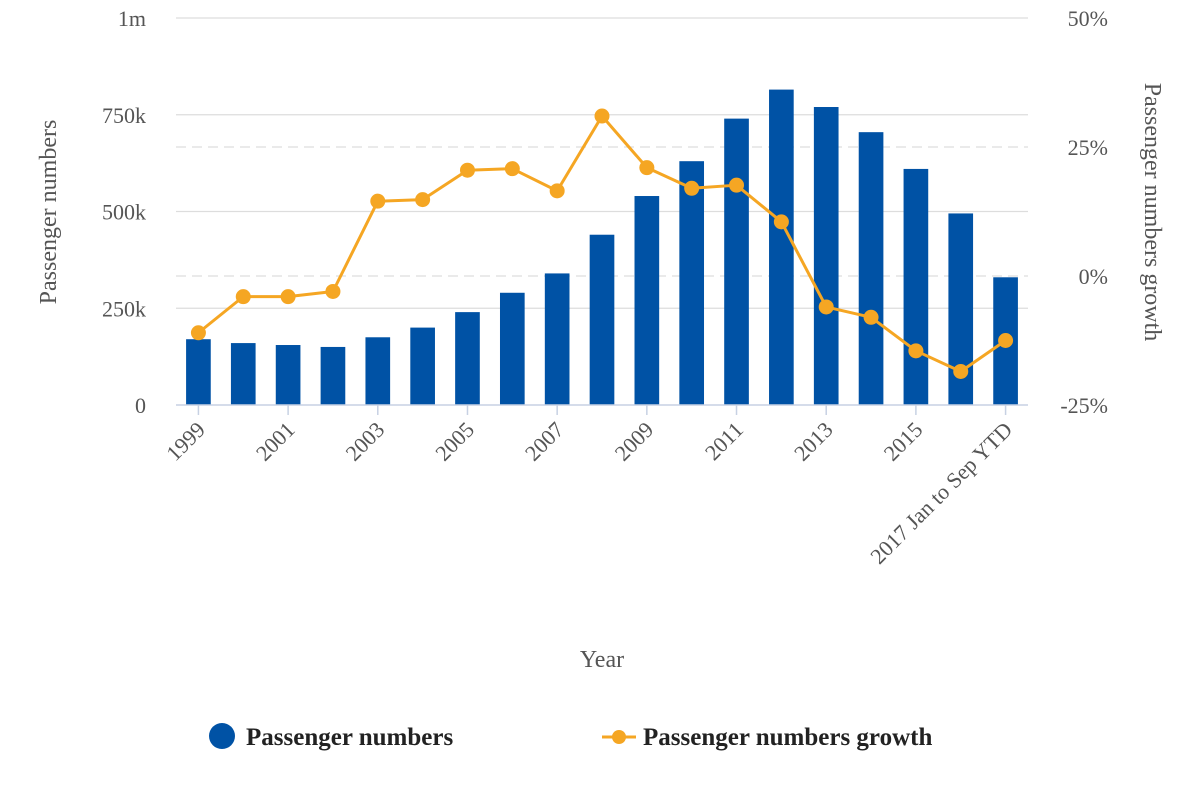 This screenshot has width=1200, height=800. I want to click on legend-label-passenger-numbers: Passenger numbers, so click(349, 737).